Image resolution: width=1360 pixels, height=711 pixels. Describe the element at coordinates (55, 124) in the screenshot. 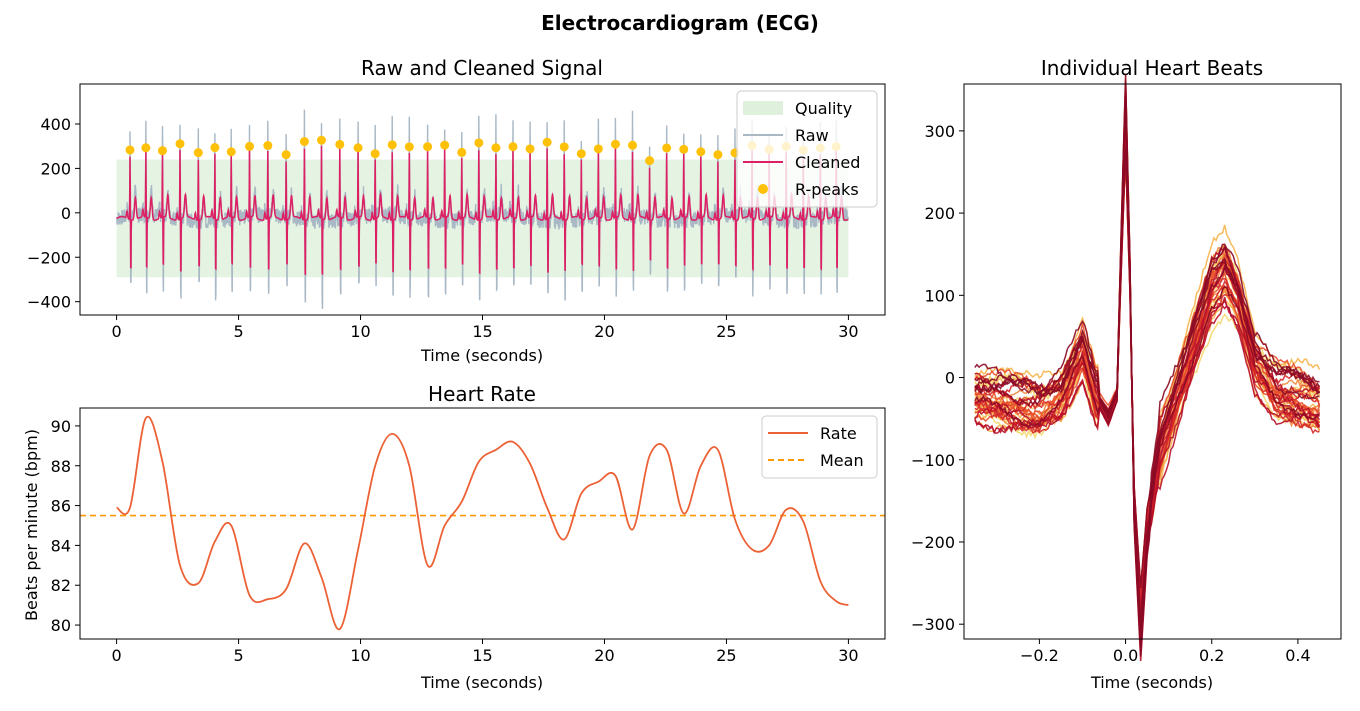

I see `signal-y-tick-label: 400` at that location.